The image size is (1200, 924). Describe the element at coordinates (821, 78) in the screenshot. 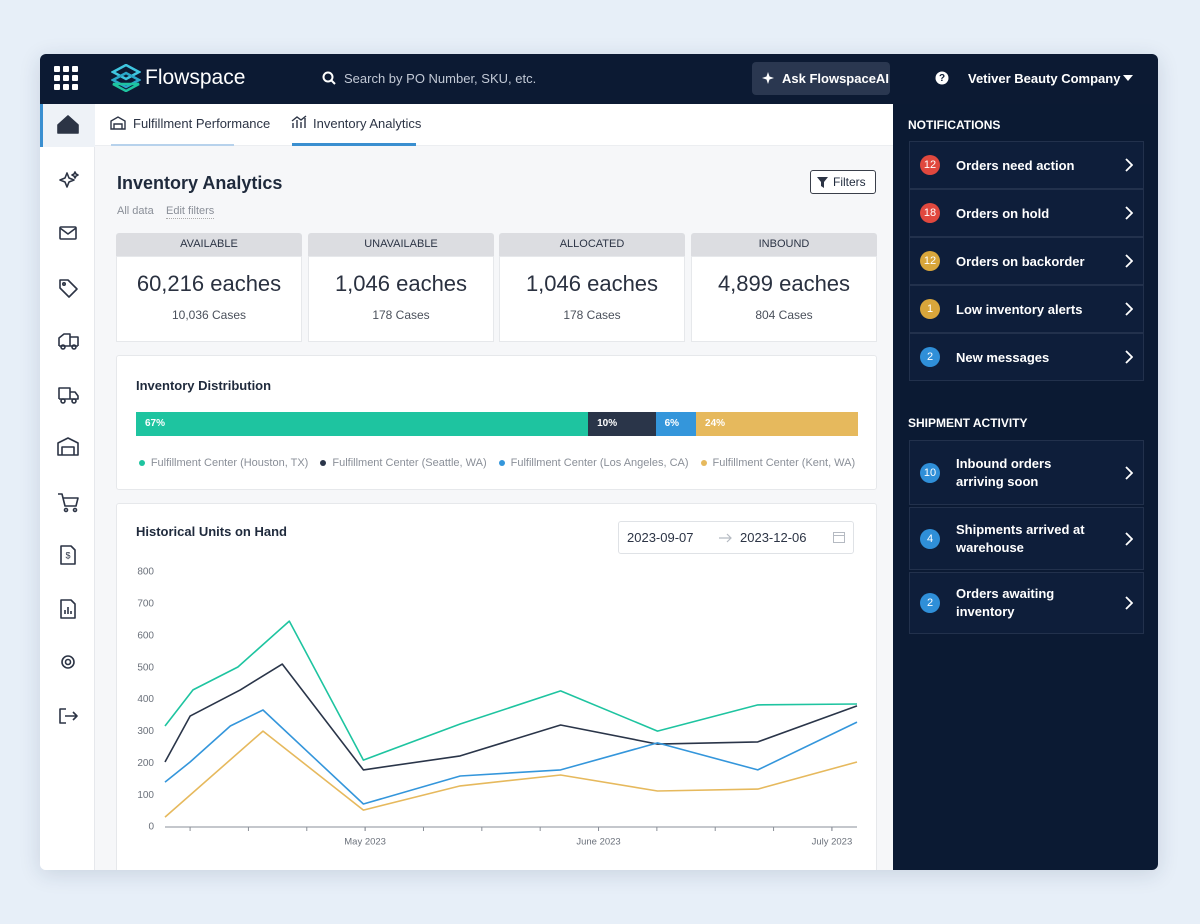

I see `ask-button` at that location.